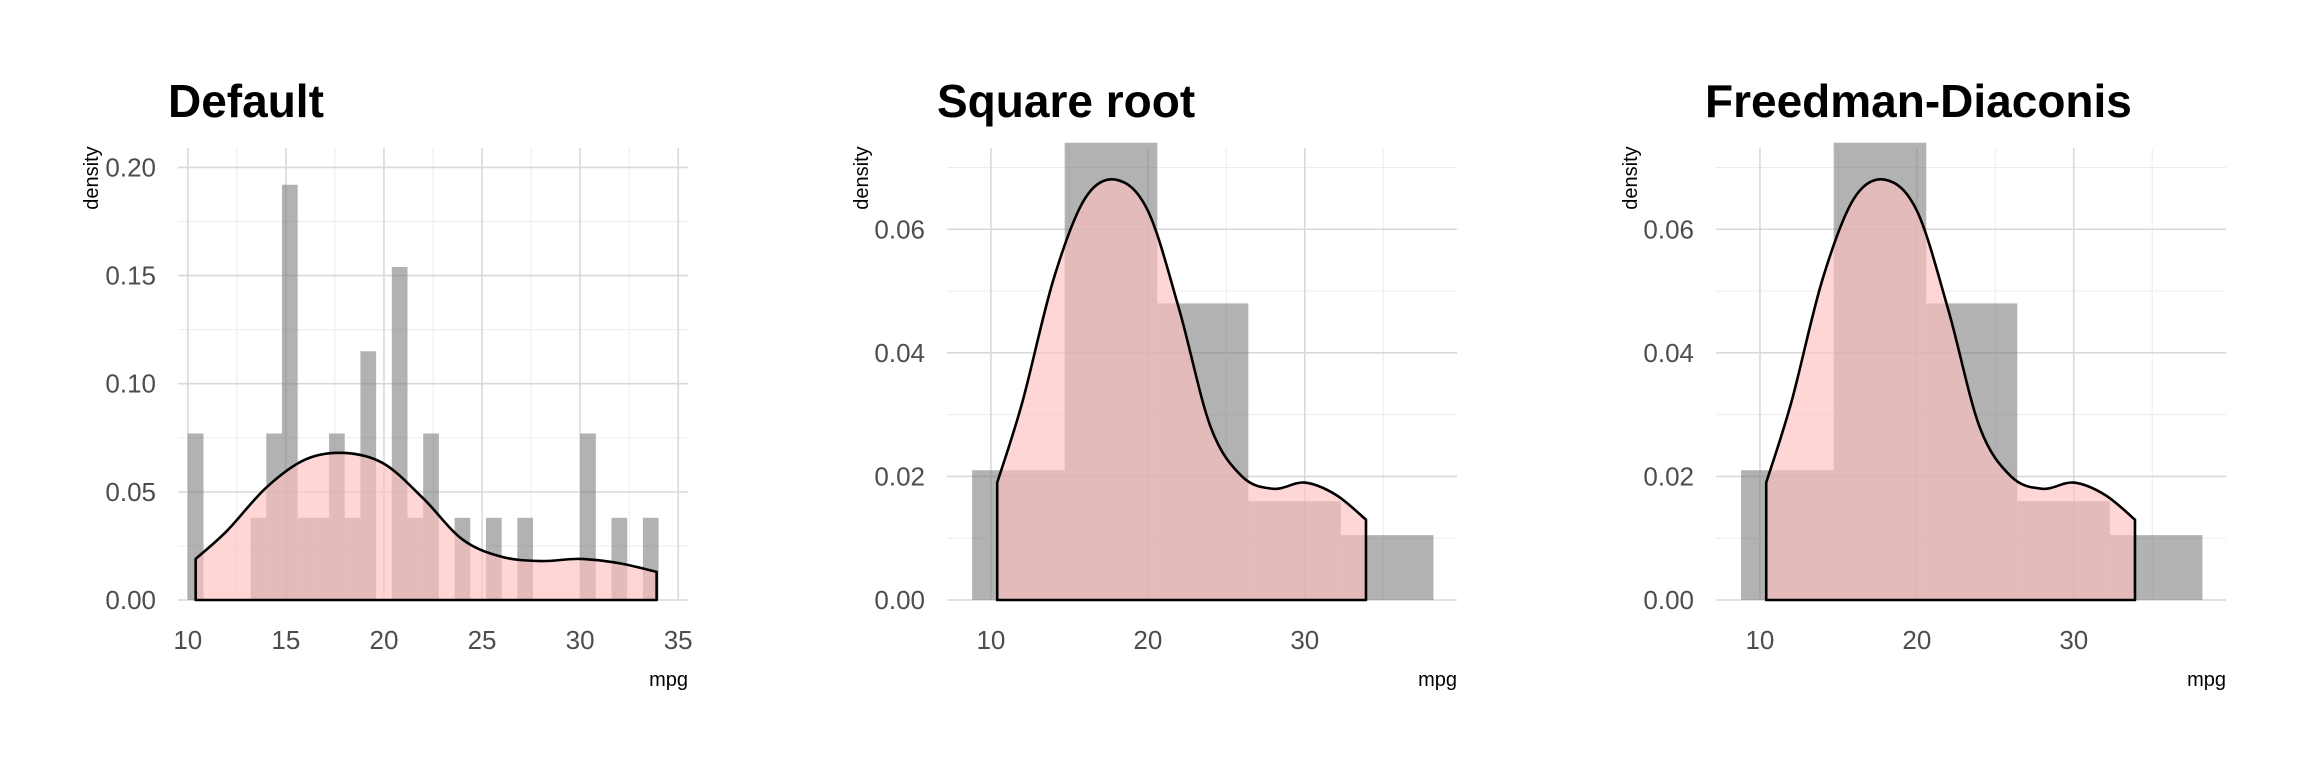  I want to click on y-tick-label: 0.05, so click(130, 492).